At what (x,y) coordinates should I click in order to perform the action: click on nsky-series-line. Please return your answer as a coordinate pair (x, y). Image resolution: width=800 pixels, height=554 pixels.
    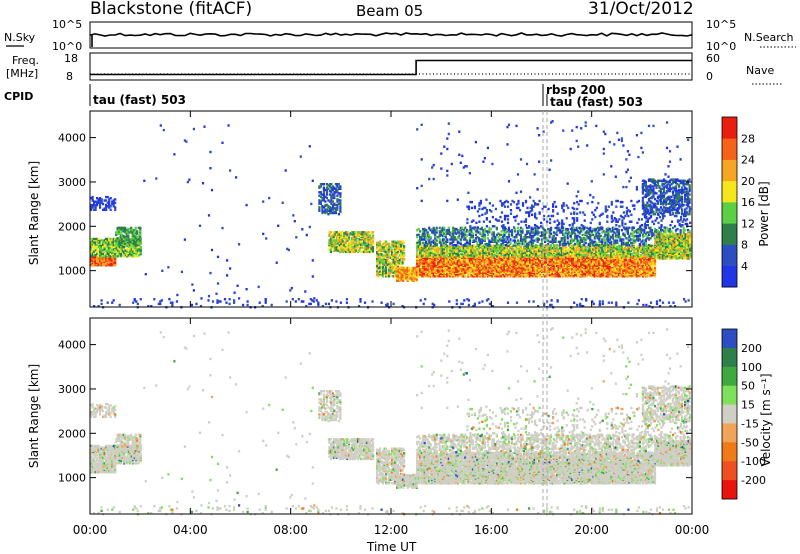
    Looking at the image, I should click on (391, 34).